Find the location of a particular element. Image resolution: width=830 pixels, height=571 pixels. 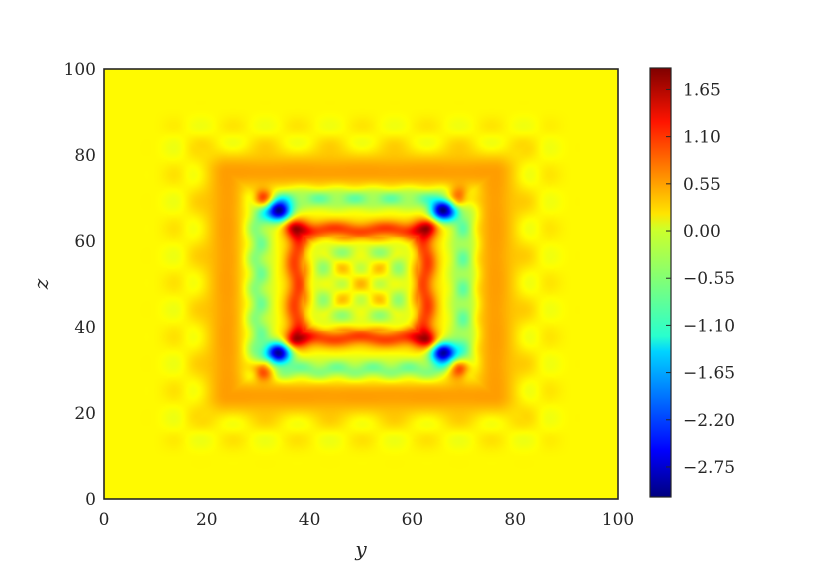

x-tick-label: 100 is located at coordinates (618, 520).